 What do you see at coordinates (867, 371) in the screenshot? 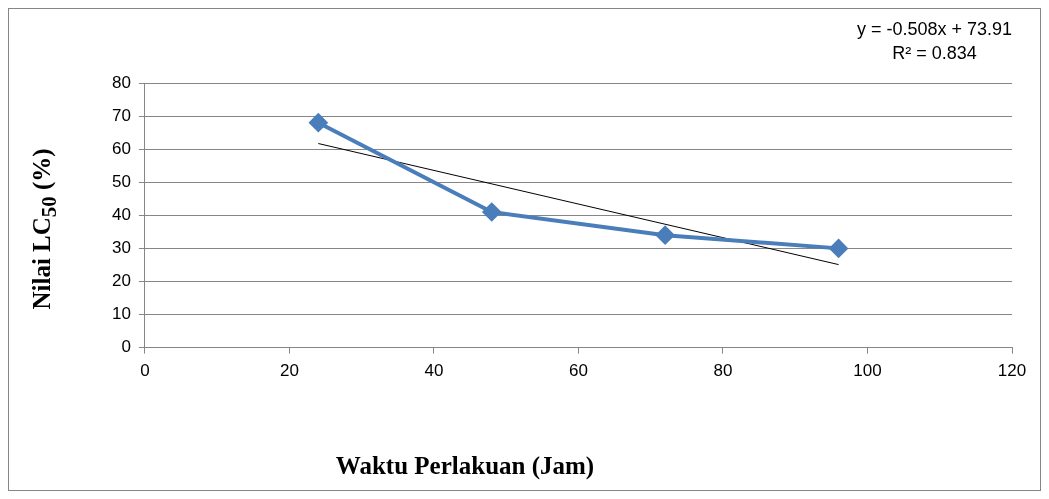
I see `x-tick-label: 100` at bounding box center [867, 371].